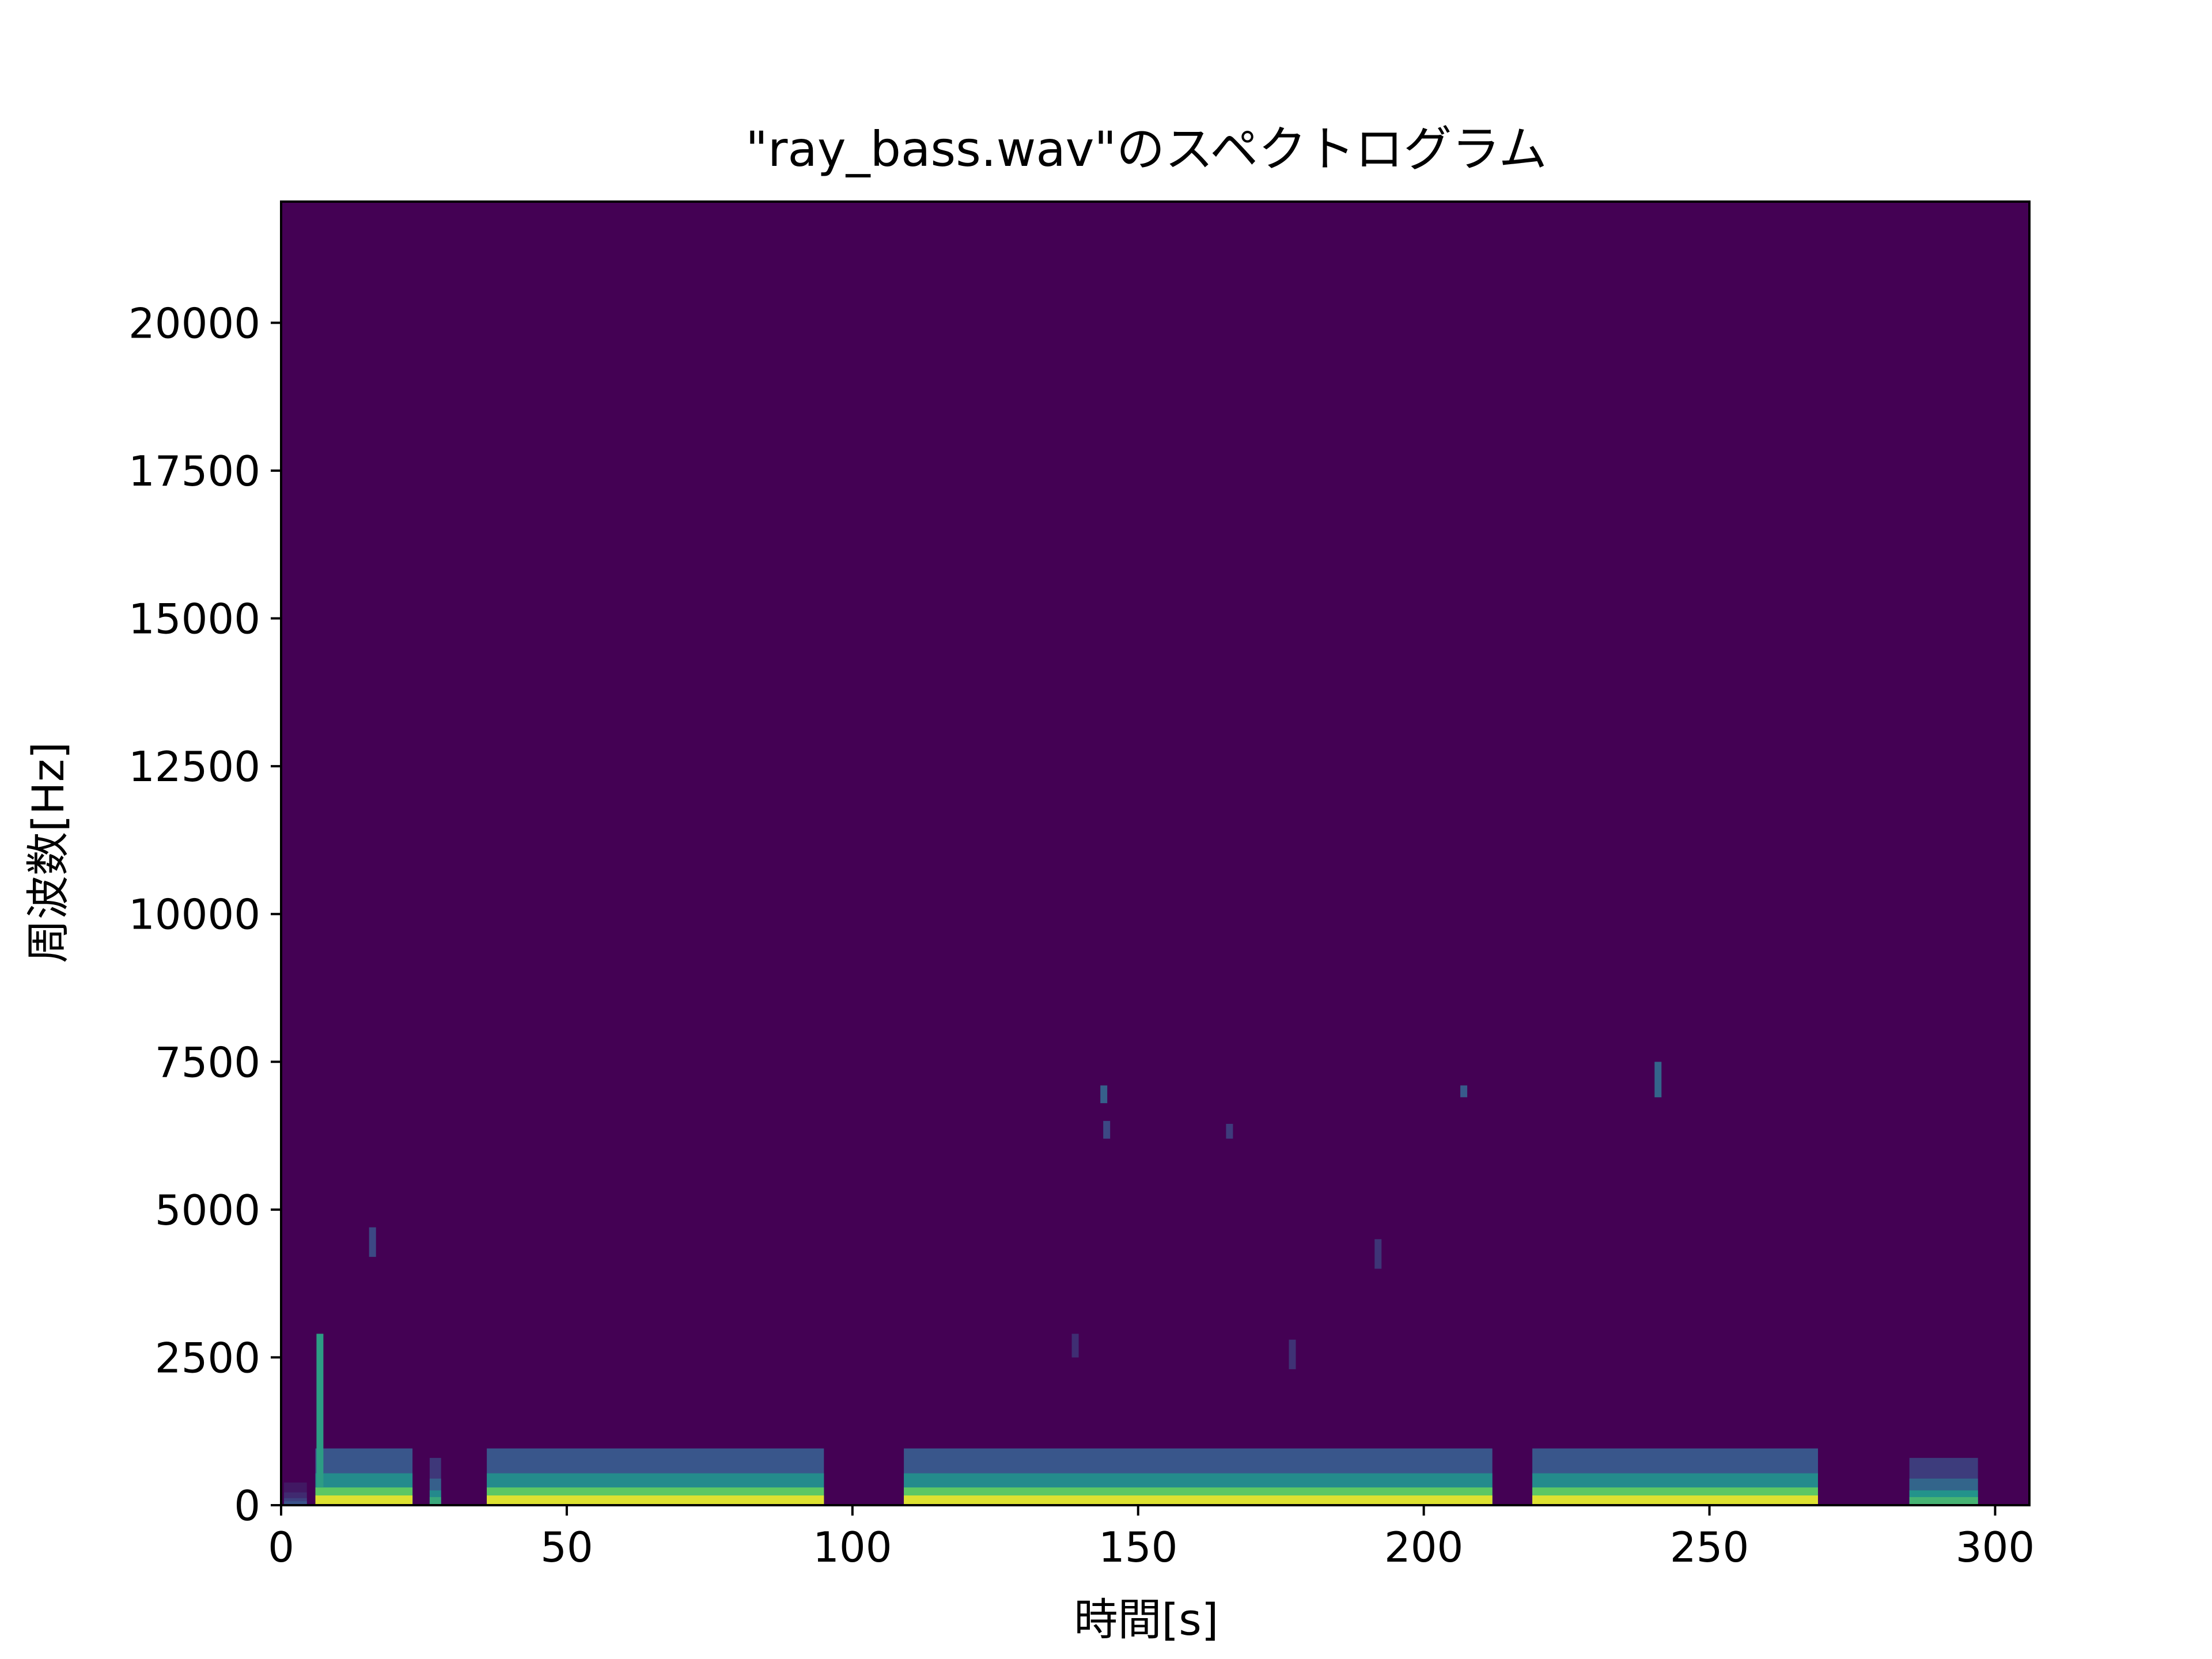 Image resolution: width=2212 pixels, height=1659 pixels. I want to click on y-tick-label: 0, so click(247, 1506).